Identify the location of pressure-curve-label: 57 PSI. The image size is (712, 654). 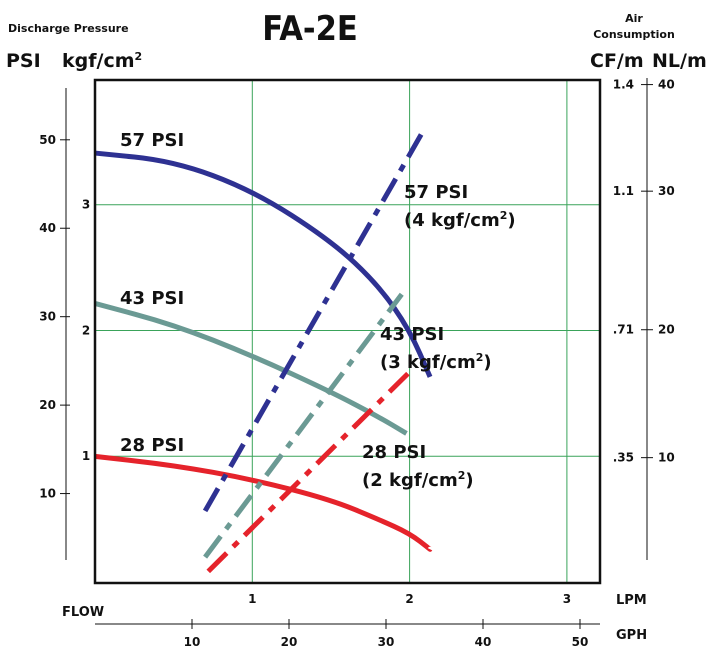
(152, 140).